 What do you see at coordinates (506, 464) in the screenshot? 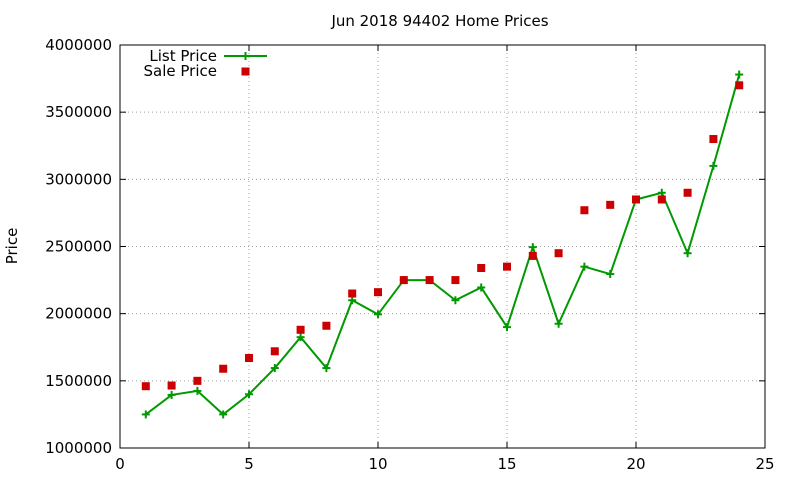
I see `x-tick-label: 15` at bounding box center [506, 464].